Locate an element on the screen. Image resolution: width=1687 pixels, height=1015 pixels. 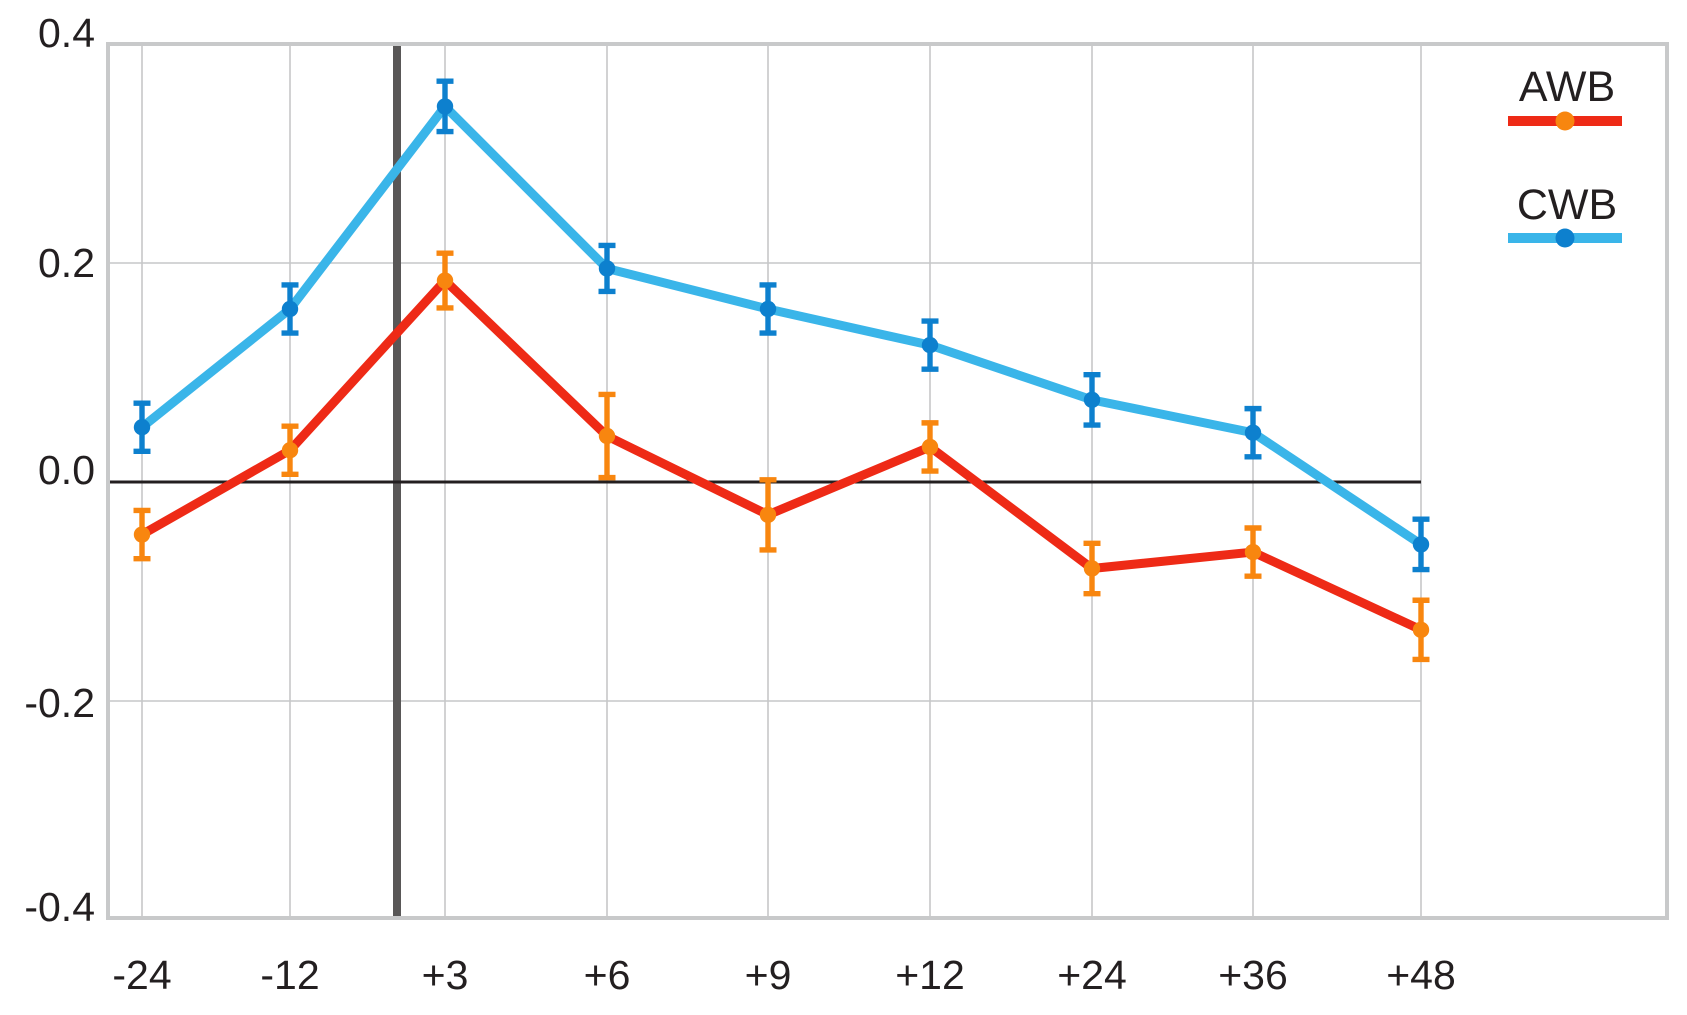
y-tick-label: 0.0 is located at coordinates (66, 470).